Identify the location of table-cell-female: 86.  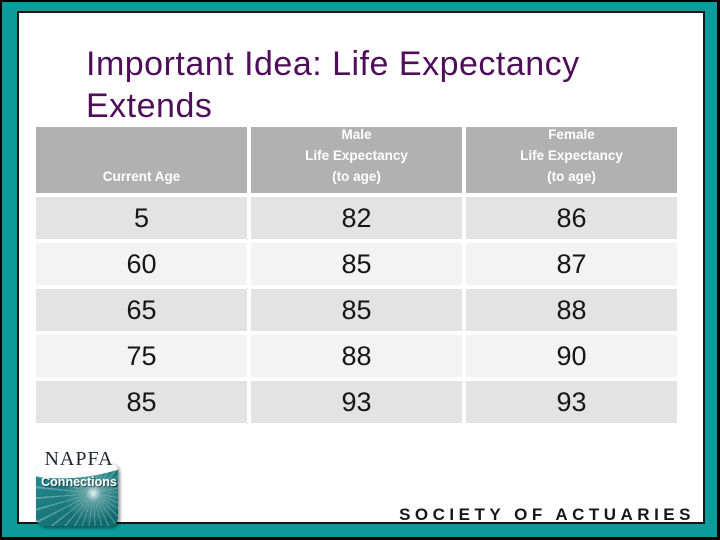
(571, 218).